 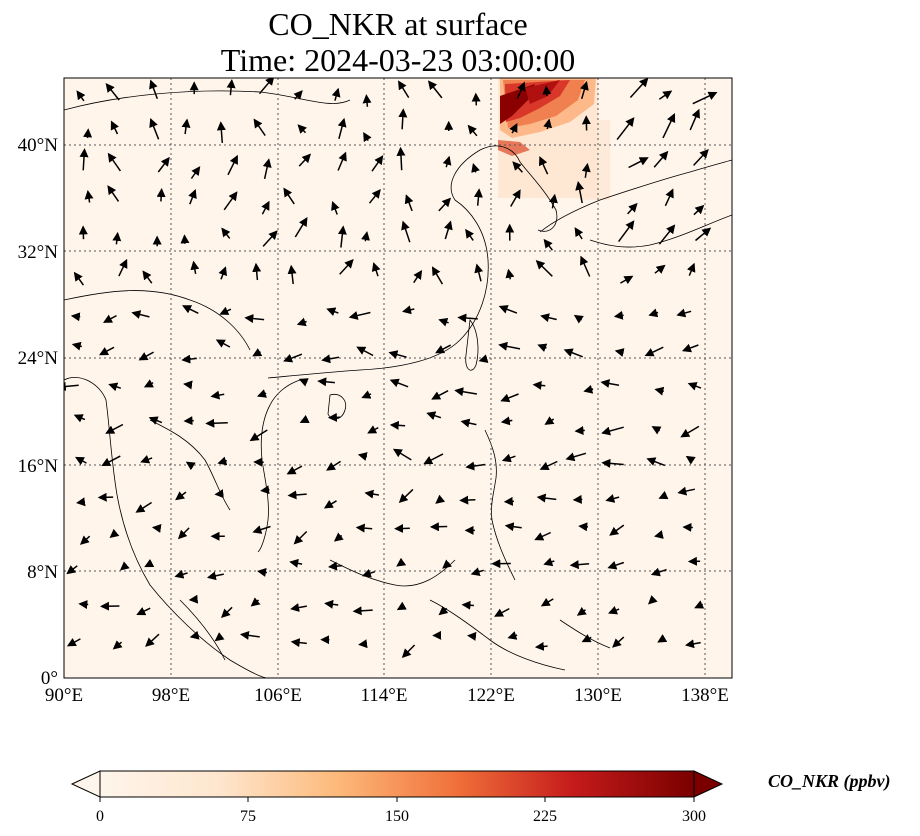 What do you see at coordinates (248, 816) in the screenshot?
I see `colorbar-tick-label: 75` at bounding box center [248, 816].